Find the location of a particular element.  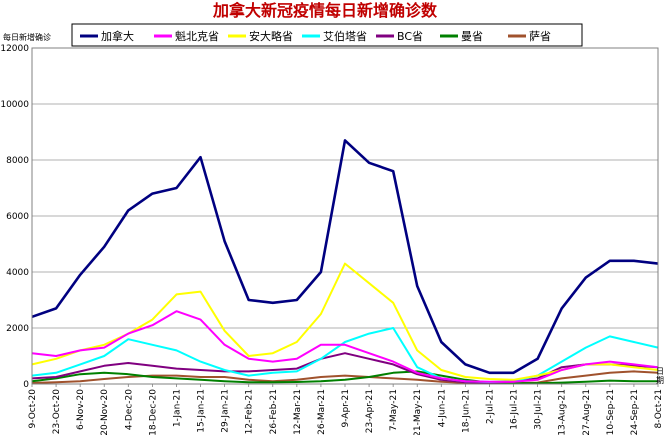

y-tick-label: 6000 is located at coordinates (17, 217).